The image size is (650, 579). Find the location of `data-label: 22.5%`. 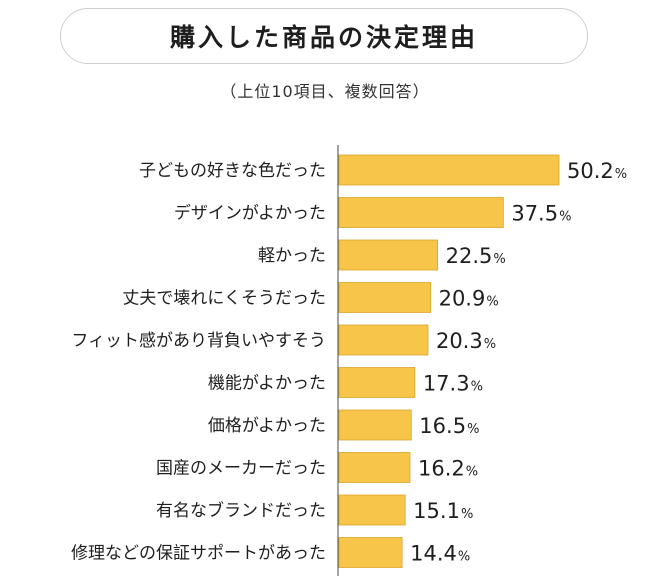

data-label: 22.5% is located at coordinates (476, 256).